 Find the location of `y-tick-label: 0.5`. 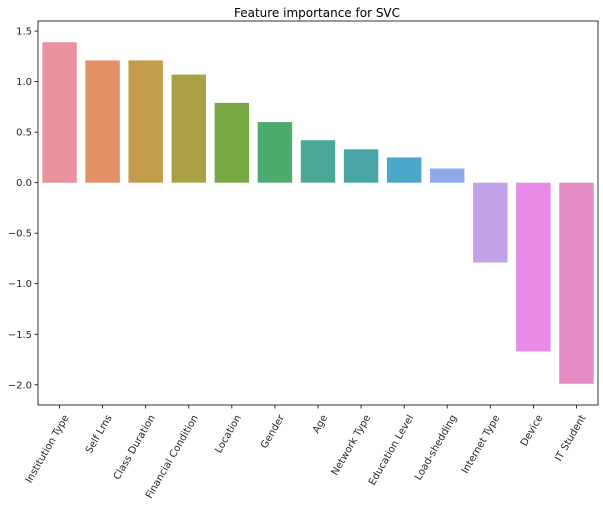

y-tick-label: 0.5 is located at coordinates (24, 133).